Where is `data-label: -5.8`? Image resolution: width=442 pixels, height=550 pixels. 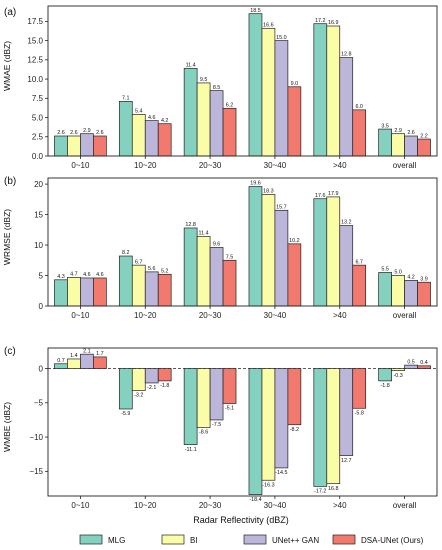 data-label: -5.8 is located at coordinates (359, 413).